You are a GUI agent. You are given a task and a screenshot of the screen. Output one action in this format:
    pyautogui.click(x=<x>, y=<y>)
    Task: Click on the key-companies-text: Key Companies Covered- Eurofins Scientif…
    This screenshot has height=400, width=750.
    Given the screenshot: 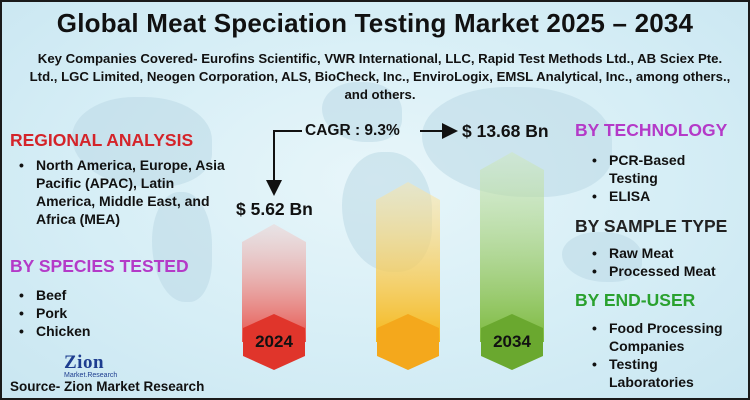 What is the action you would take?
    pyautogui.click(x=380, y=76)
    